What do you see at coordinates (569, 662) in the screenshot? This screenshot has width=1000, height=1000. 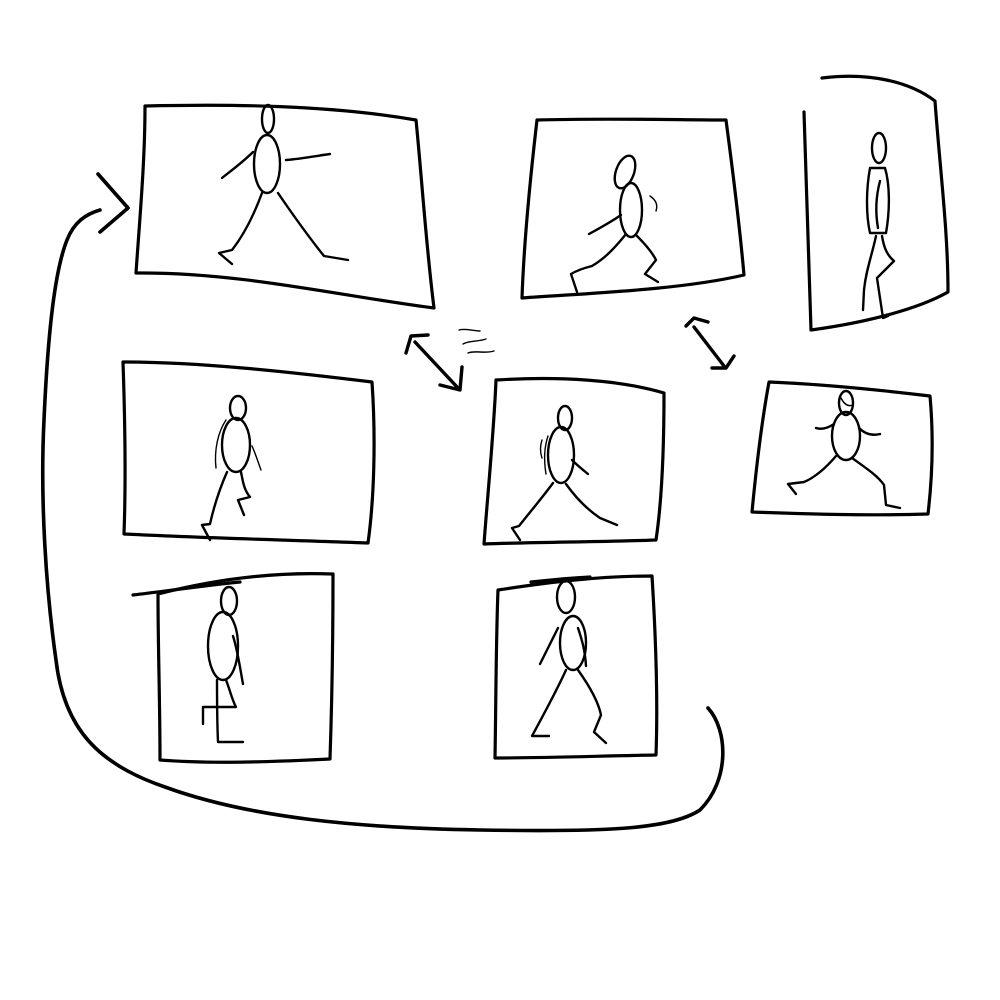 I see `frame-8-figure` at bounding box center [569, 662].